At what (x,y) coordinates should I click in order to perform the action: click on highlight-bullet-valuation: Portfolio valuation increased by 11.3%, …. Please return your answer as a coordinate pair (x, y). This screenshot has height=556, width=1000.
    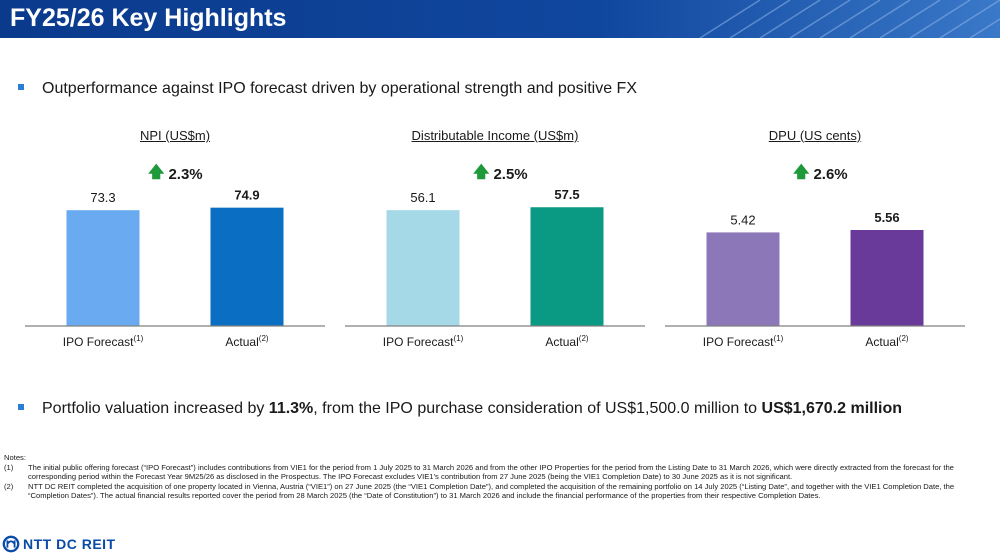
    Looking at the image, I should click on (460, 409).